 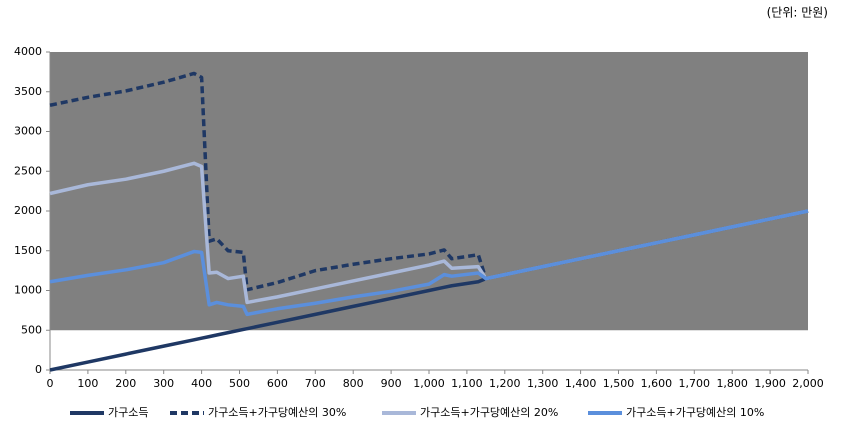 What do you see at coordinates (695, 412) in the screenshot?
I see `legend-label: 가구소득+가구당예산의 10%` at bounding box center [695, 412].